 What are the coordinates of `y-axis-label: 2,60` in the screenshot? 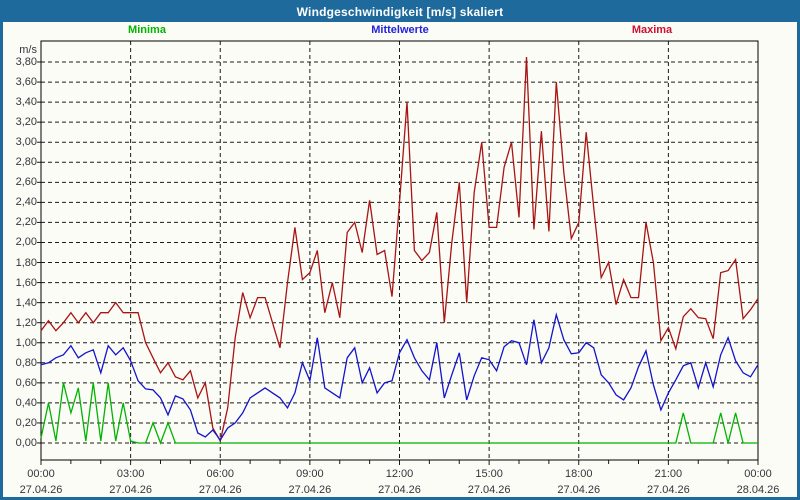 It's located at (26, 182).